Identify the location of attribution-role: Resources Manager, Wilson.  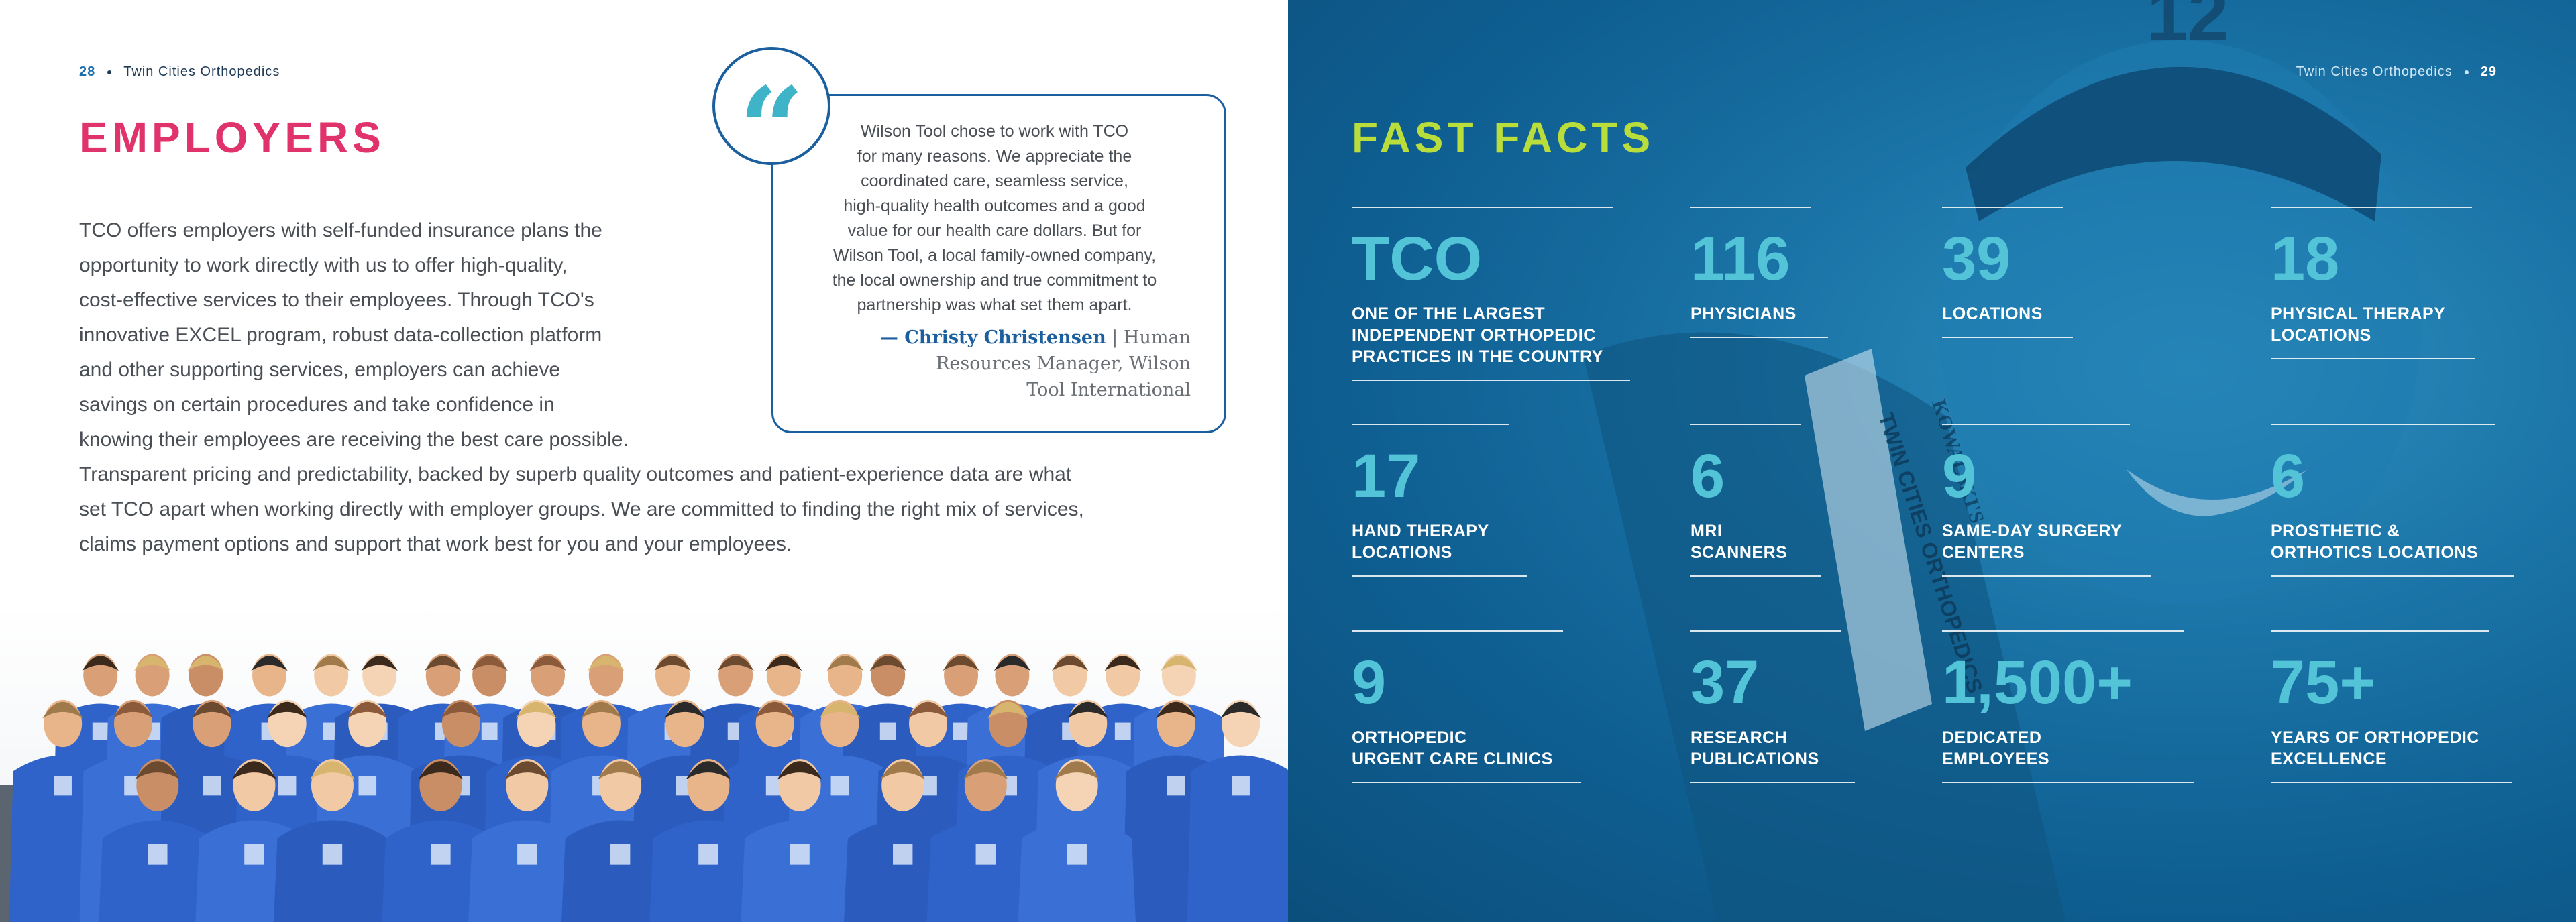
(1063, 363).